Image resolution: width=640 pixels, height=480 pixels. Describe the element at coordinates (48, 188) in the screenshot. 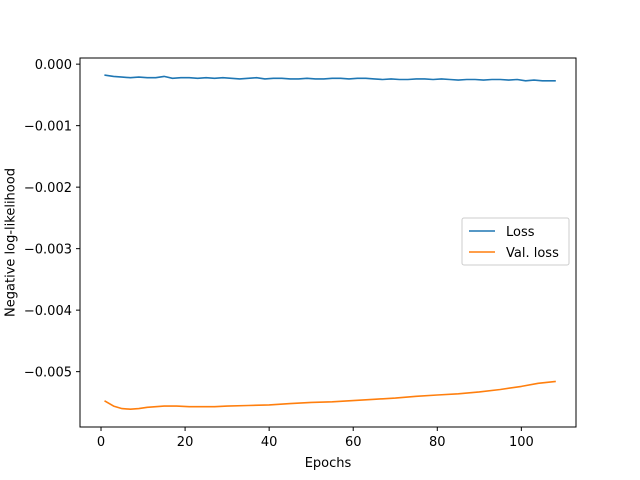

I see `y-tick-label: −0.002` at that location.